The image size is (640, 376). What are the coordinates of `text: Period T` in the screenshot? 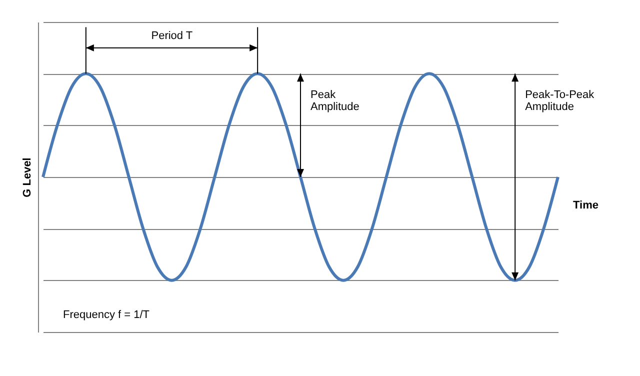 It's located at (172, 36).